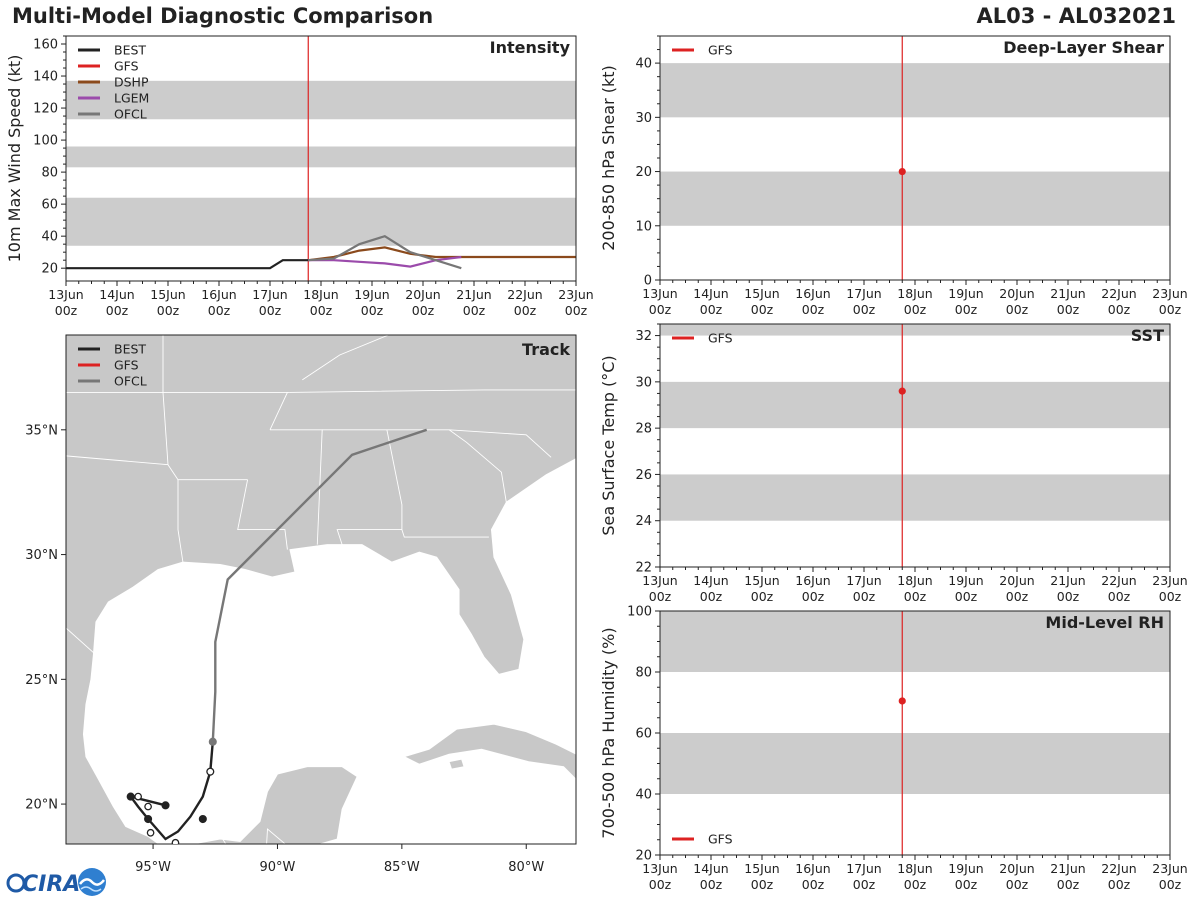 The width and height of the screenshot is (1200, 902). I want to click on logo-ring-icon, so click(16, 883).